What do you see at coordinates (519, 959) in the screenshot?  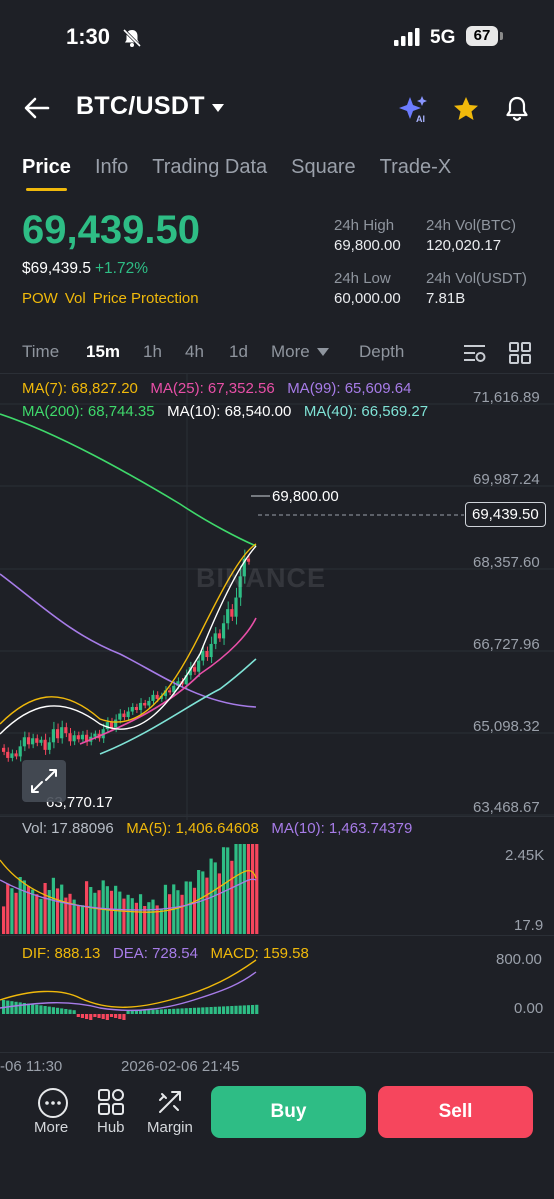 I see `macd-axis-top: 800.00` at bounding box center [519, 959].